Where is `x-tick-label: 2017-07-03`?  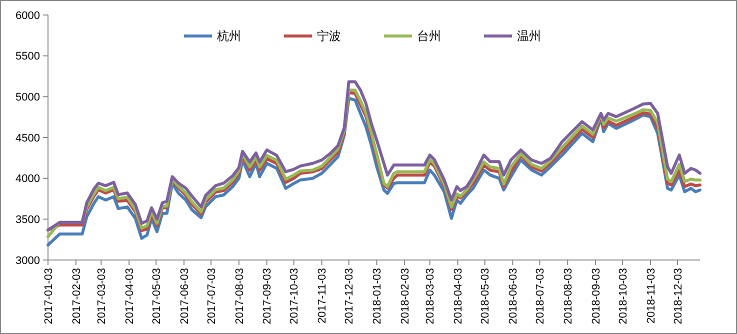 x-tick-label: 2017-07-03 is located at coordinates (212, 296).